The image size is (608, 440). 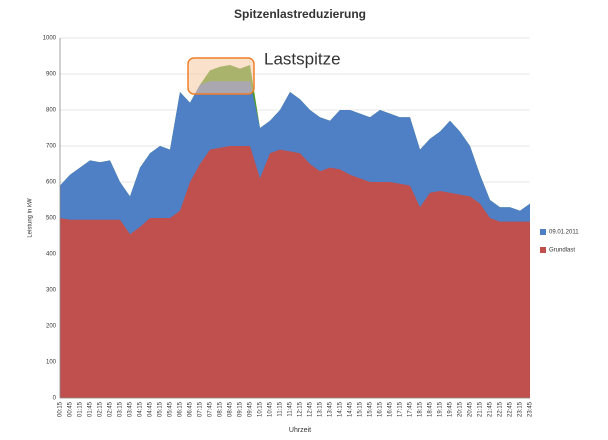 I want to click on x-tick-label: 00:15, so click(x=61, y=409).